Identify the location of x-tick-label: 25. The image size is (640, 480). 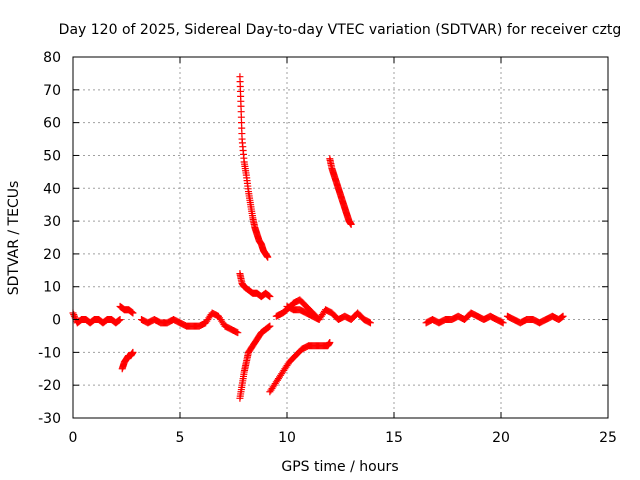
(608, 438).